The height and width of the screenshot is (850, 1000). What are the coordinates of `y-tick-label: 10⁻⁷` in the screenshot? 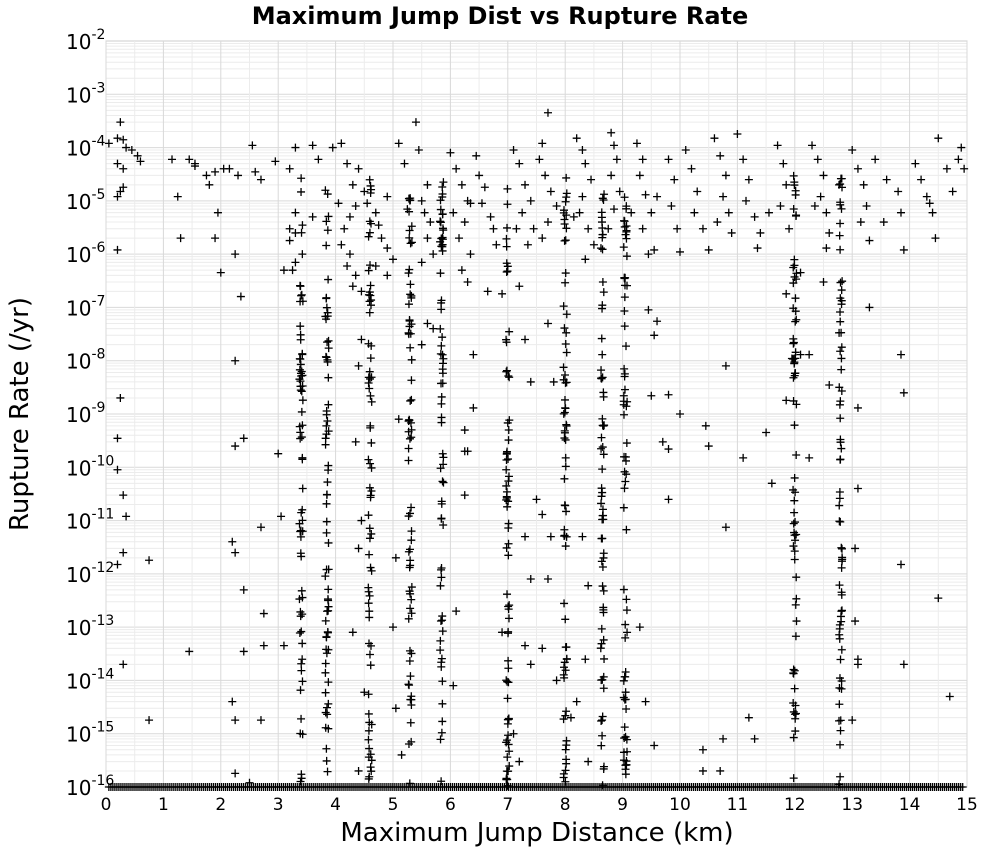 It's located at (85, 306).